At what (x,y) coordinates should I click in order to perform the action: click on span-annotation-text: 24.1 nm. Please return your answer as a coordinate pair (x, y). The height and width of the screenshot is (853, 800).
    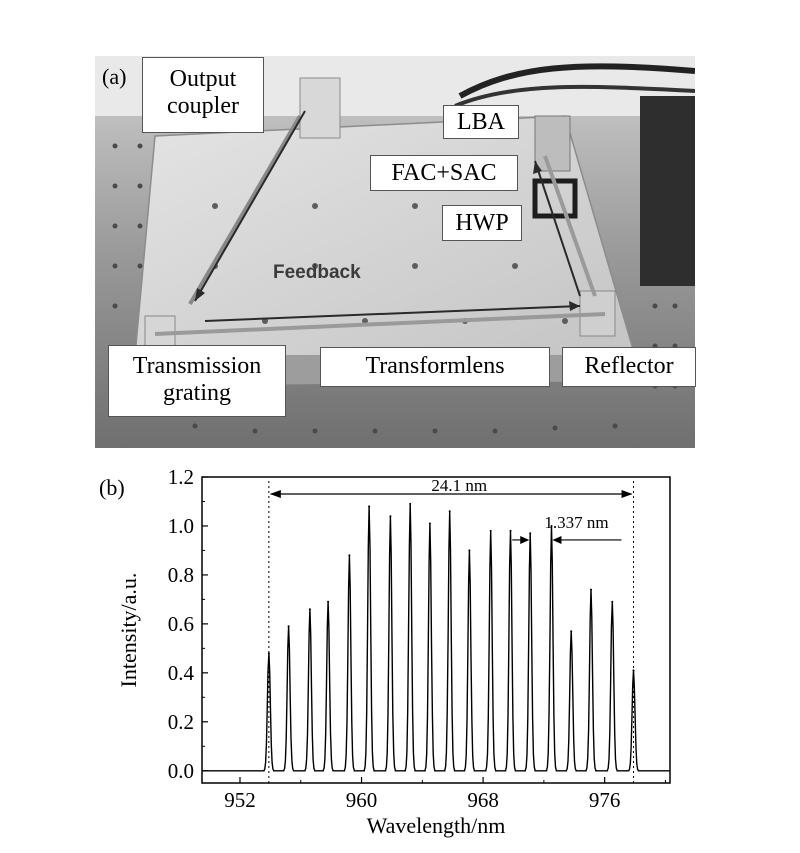
    Looking at the image, I should click on (459, 485).